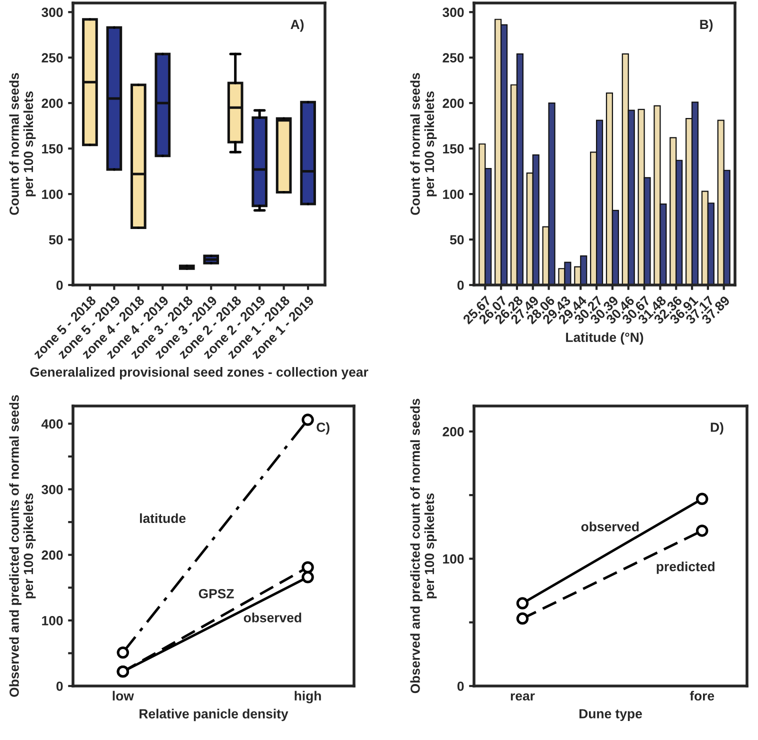  Describe the element at coordinates (199, 373) in the screenshot. I see `x-axis-title: Generalalized provisional seed zones - collection year` at that location.